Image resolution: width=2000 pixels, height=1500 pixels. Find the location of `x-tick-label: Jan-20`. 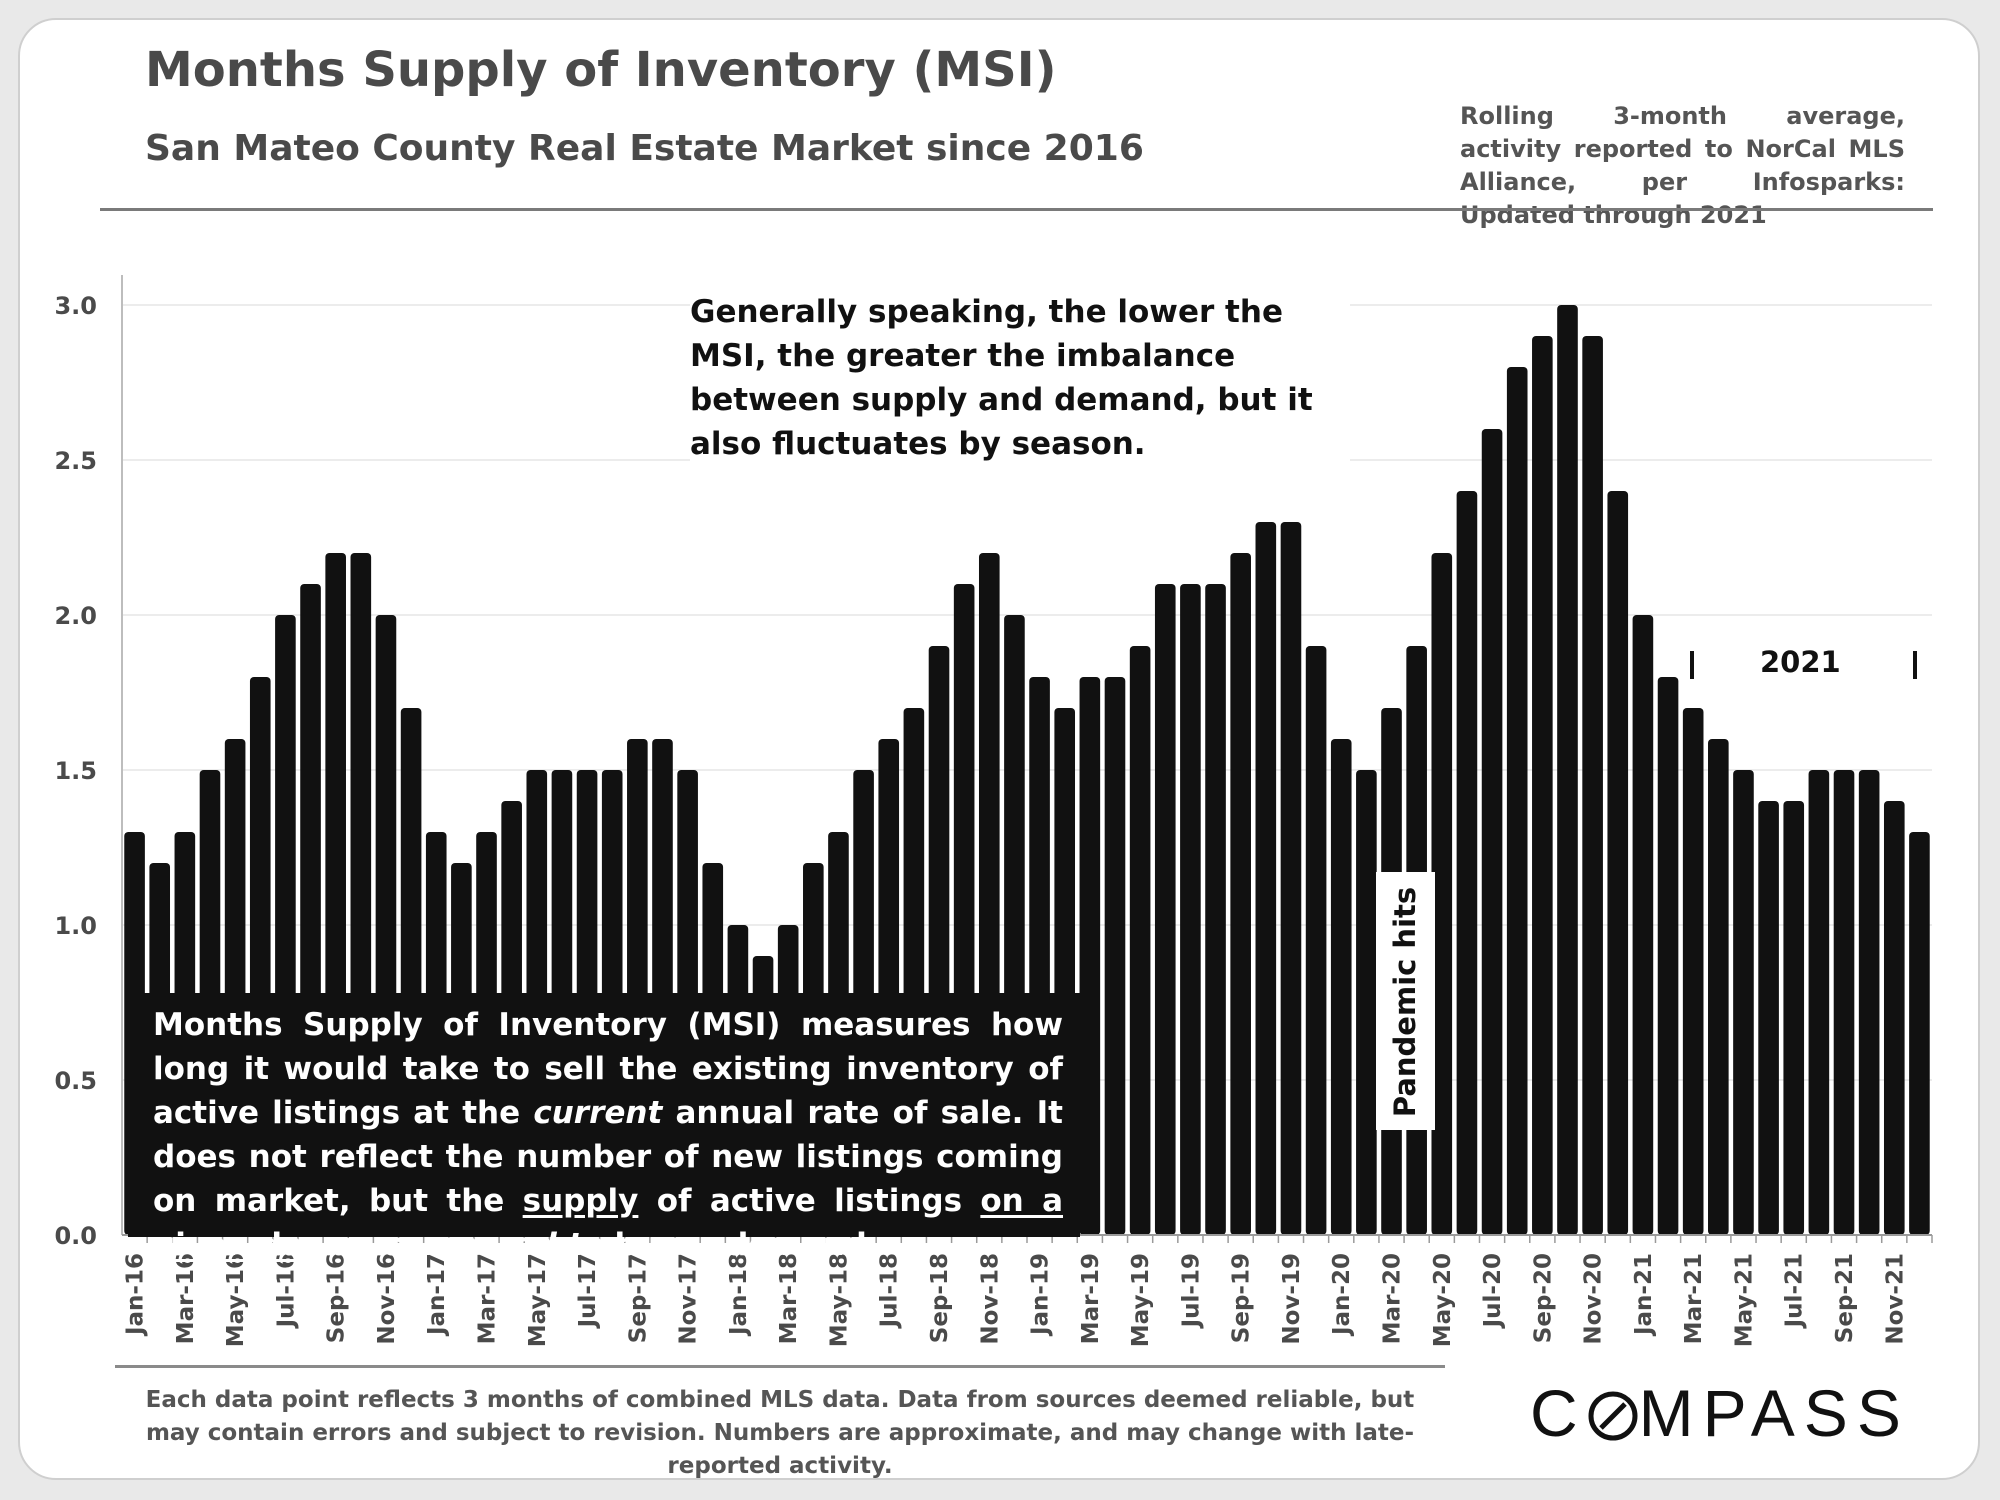

x-tick-label: Jan-20 is located at coordinates (1342, 1295).